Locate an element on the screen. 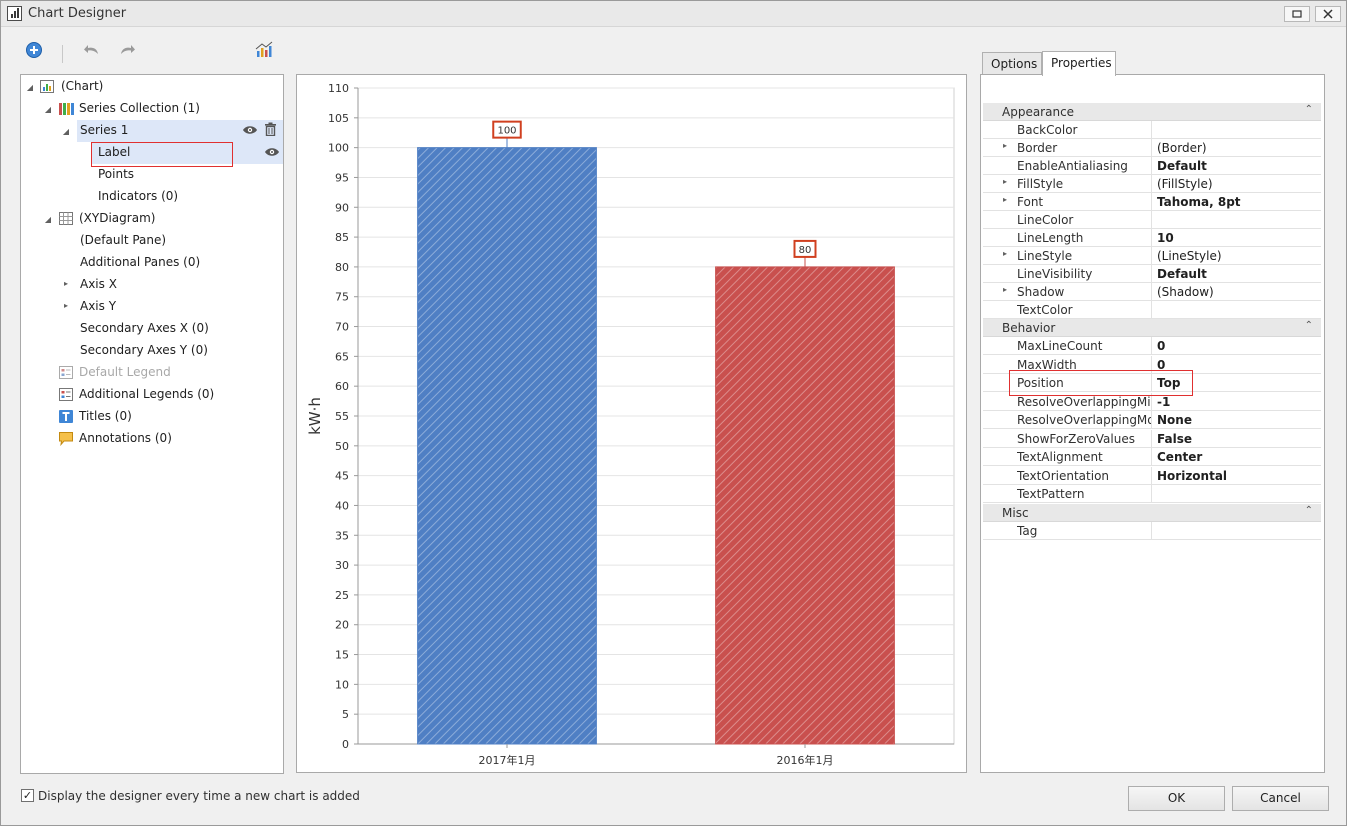 This screenshot has width=1347, height=826. property-row-enableantialiasing: EnableAntialiasing Default is located at coordinates (1152, 166).